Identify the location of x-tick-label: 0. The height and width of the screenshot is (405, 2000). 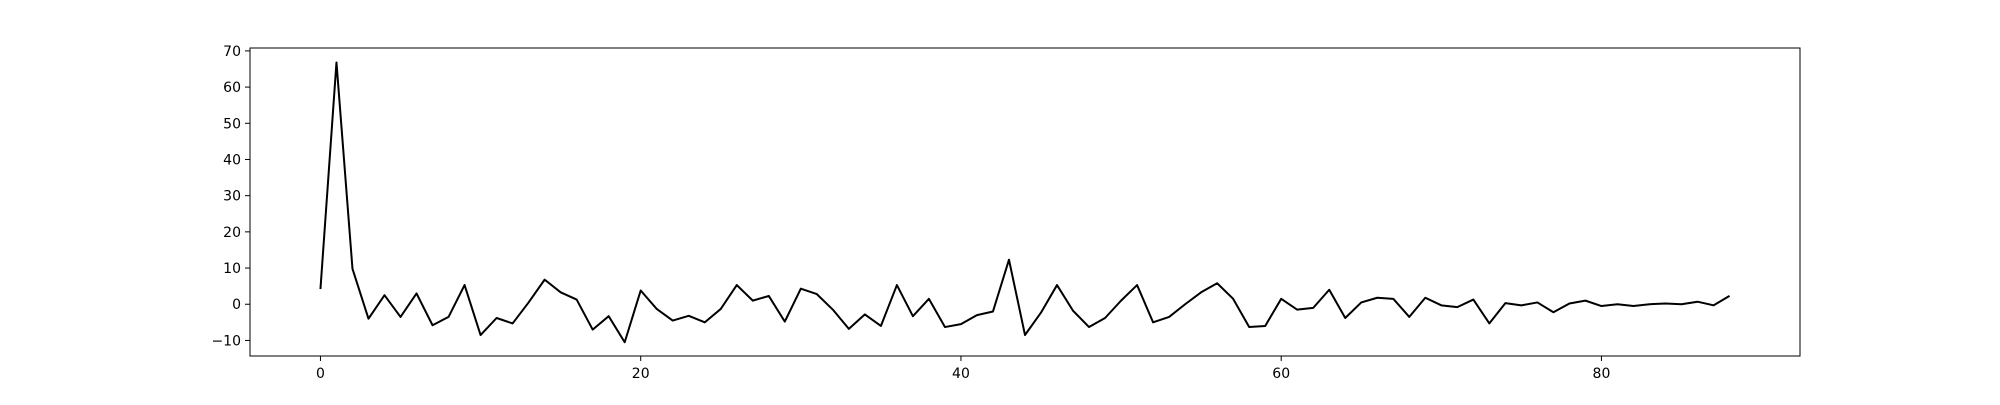
(320, 374).